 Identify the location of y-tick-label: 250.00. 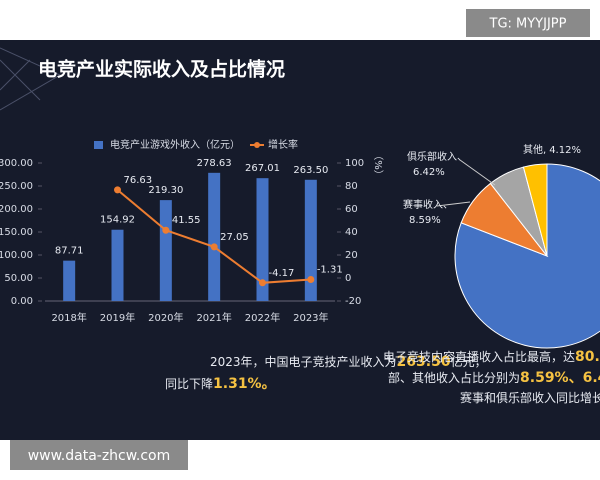
(16, 186).